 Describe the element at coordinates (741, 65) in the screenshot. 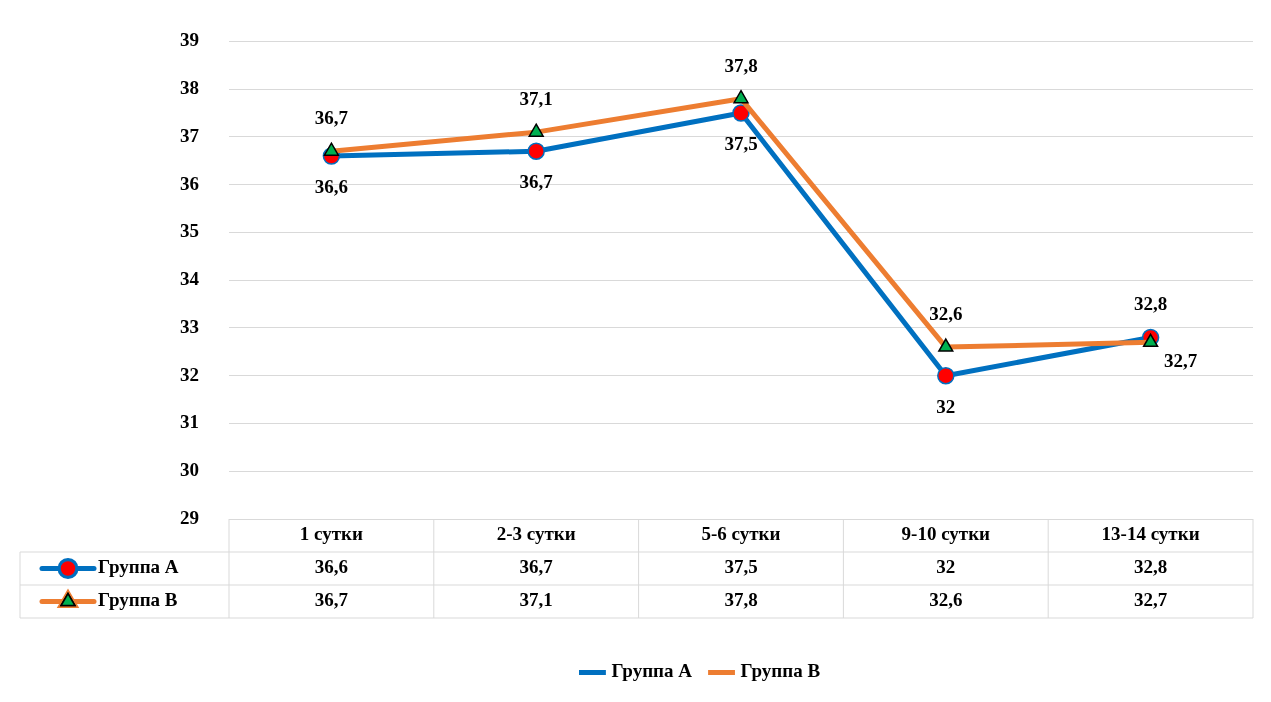

I see `text: 37,8` at that location.